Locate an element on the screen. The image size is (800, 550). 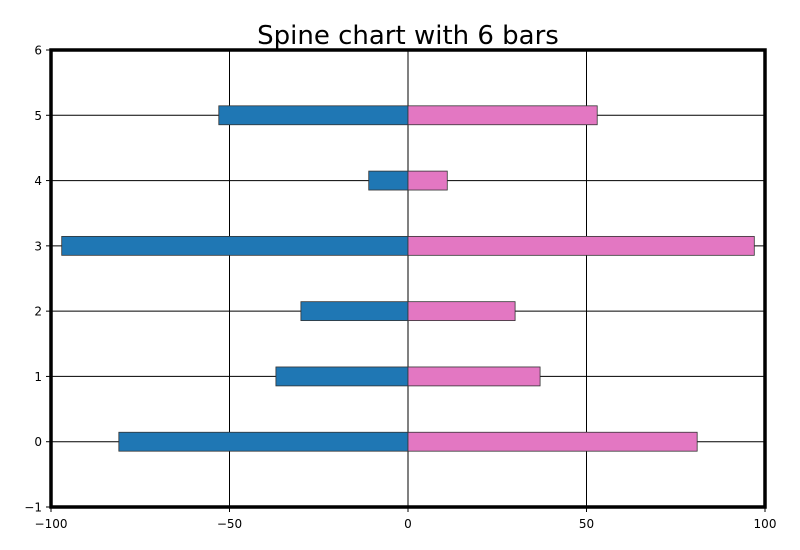
x-tick-label: 0 is located at coordinates (408, 524).